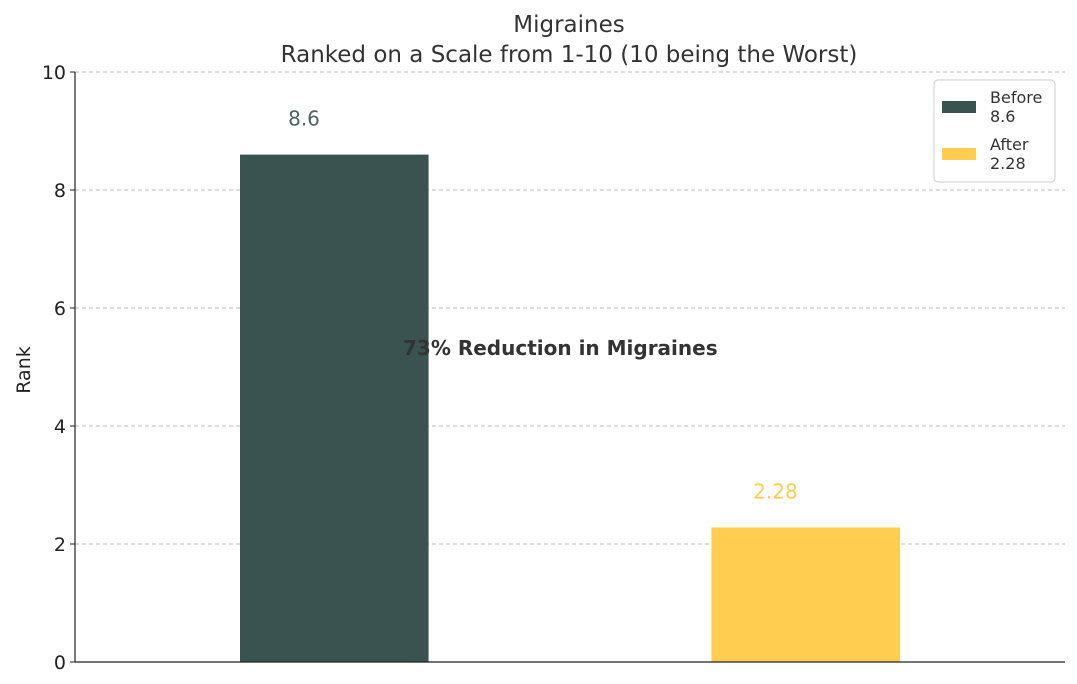  I want to click on data-label-after: 2.28, so click(775, 491).